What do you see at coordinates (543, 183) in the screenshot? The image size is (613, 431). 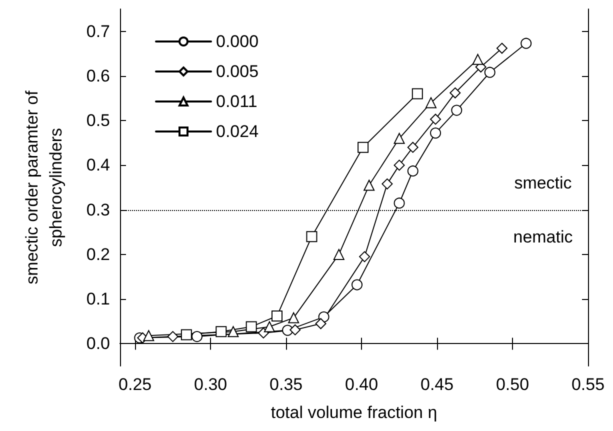 I see `annotation: smectic` at bounding box center [543, 183].